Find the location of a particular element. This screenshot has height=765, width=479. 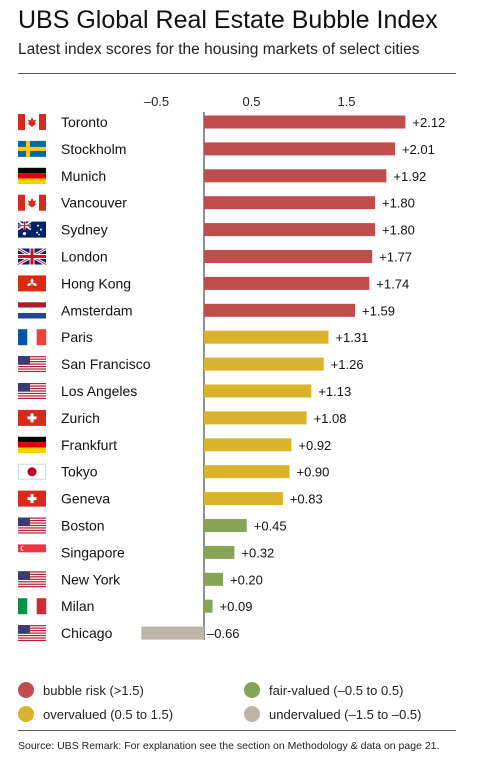

legend-item-undervalued: undervalued (–1.5 to –0.5) is located at coordinates (333, 714).